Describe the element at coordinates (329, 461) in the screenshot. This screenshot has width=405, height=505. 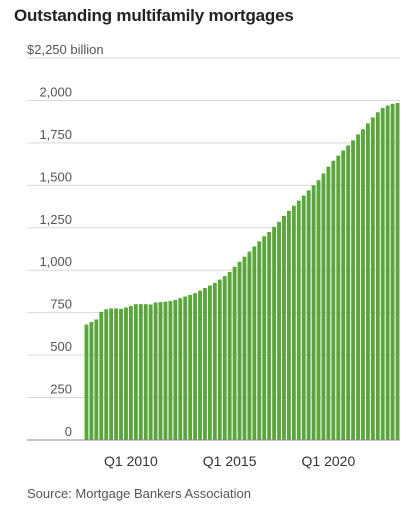
I see `x-tick-label: Q1 2020` at that location.